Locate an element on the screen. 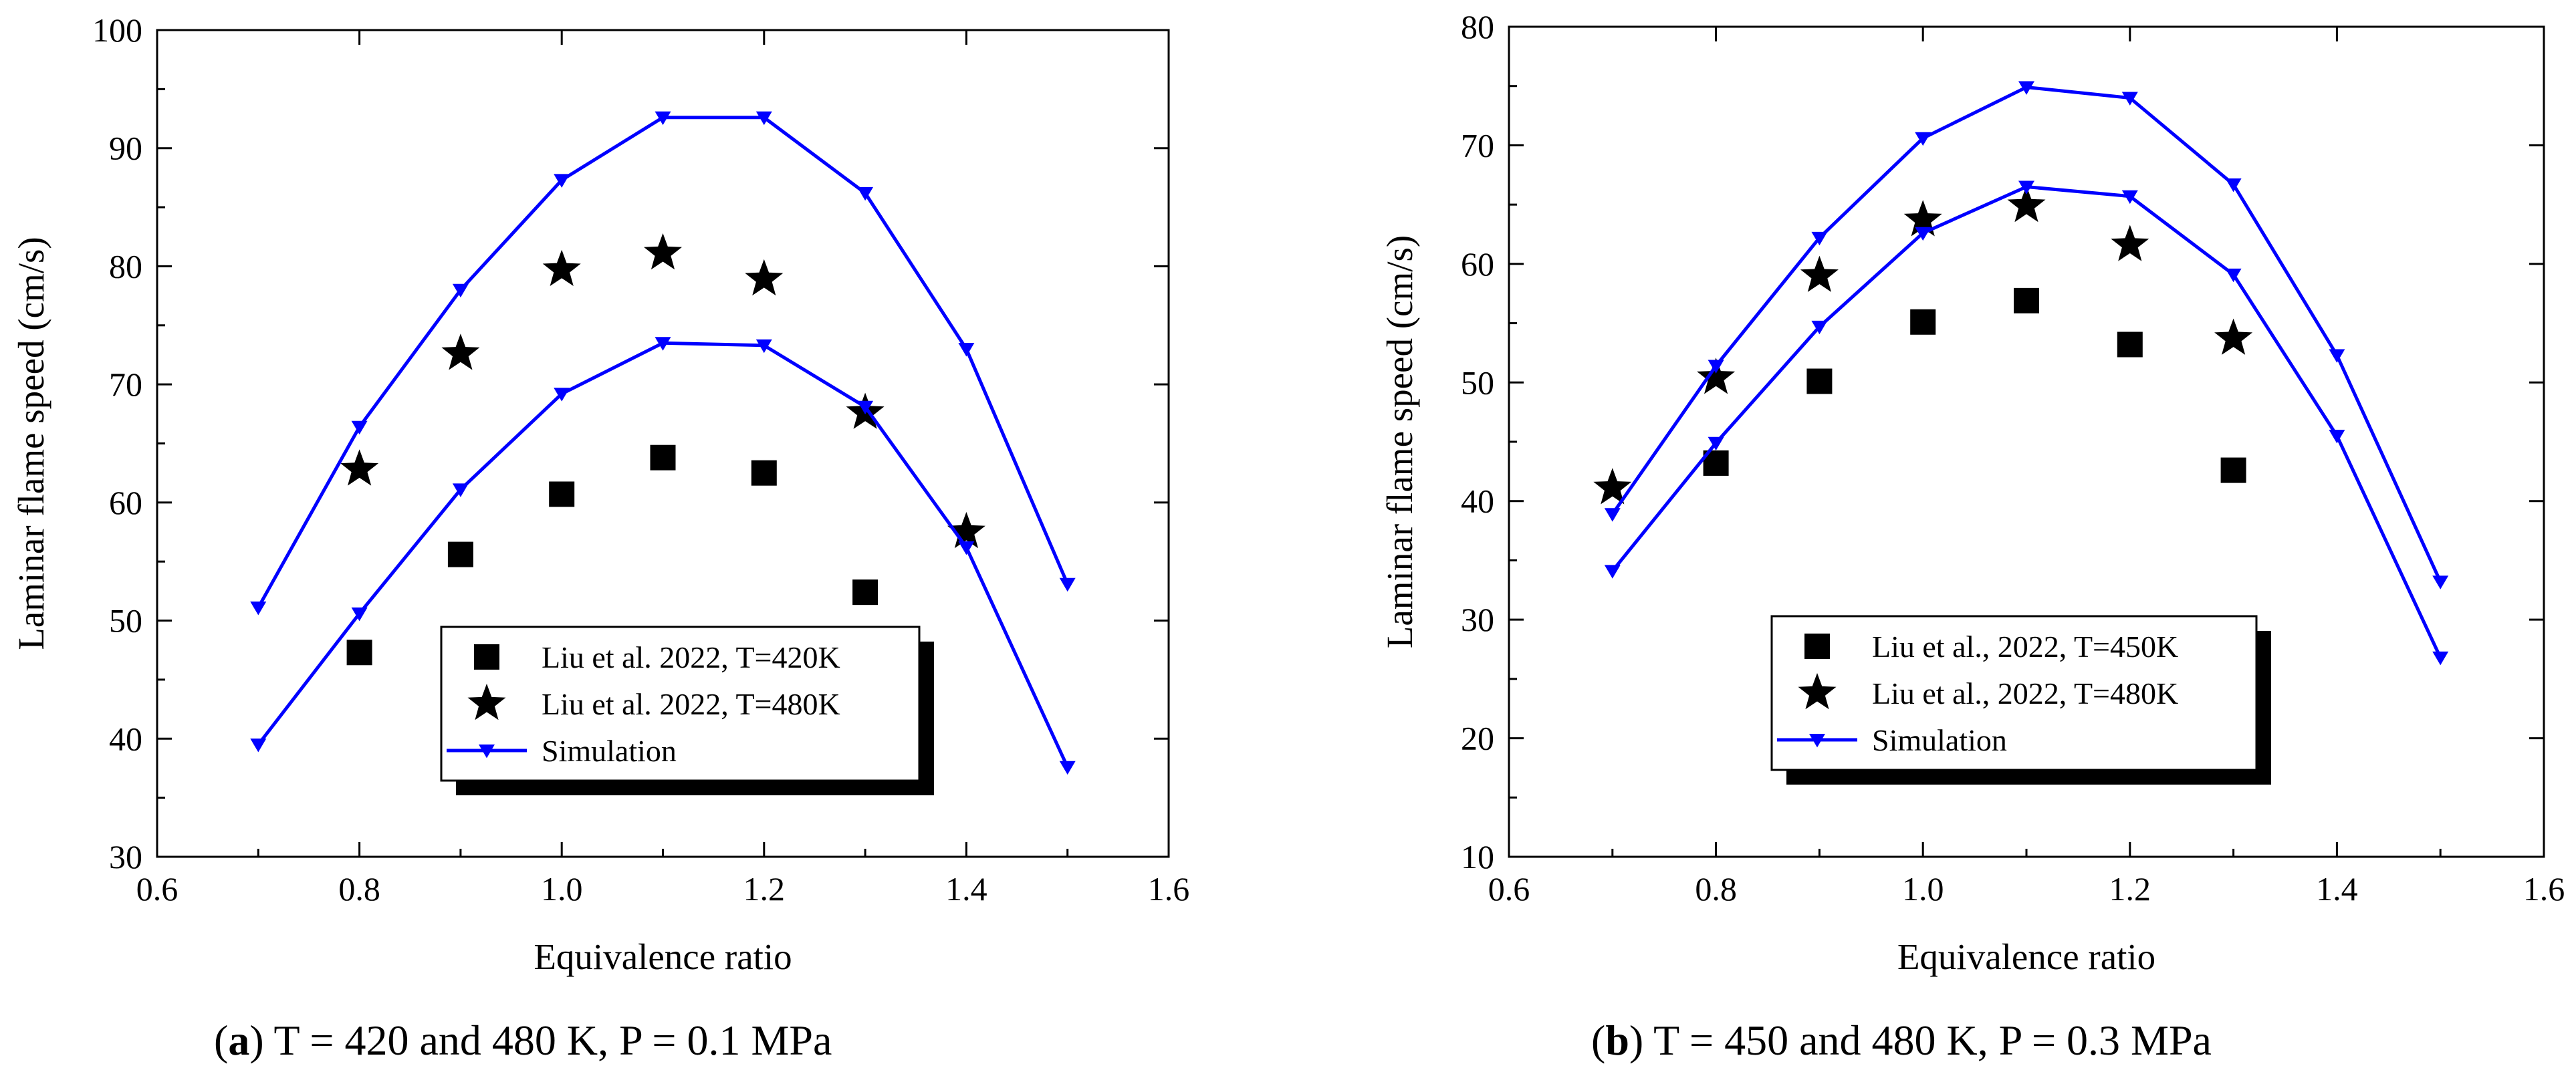 Image resolution: width=2576 pixels, height=1078 pixels. x-tick-label: 1.6 is located at coordinates (2544, 889).